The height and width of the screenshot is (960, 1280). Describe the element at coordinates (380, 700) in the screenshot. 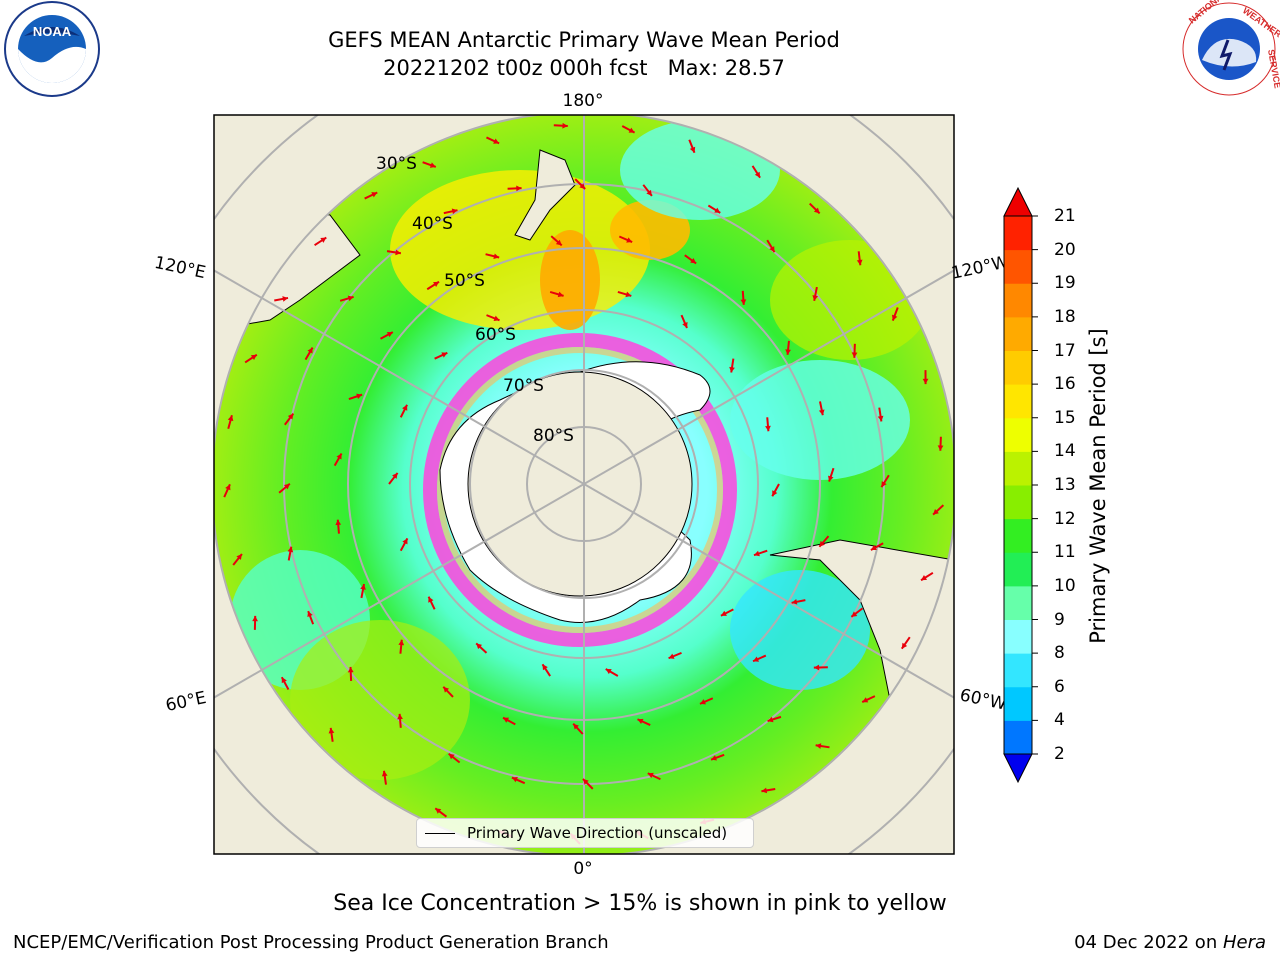

I see `mid-period-zone` at that location.